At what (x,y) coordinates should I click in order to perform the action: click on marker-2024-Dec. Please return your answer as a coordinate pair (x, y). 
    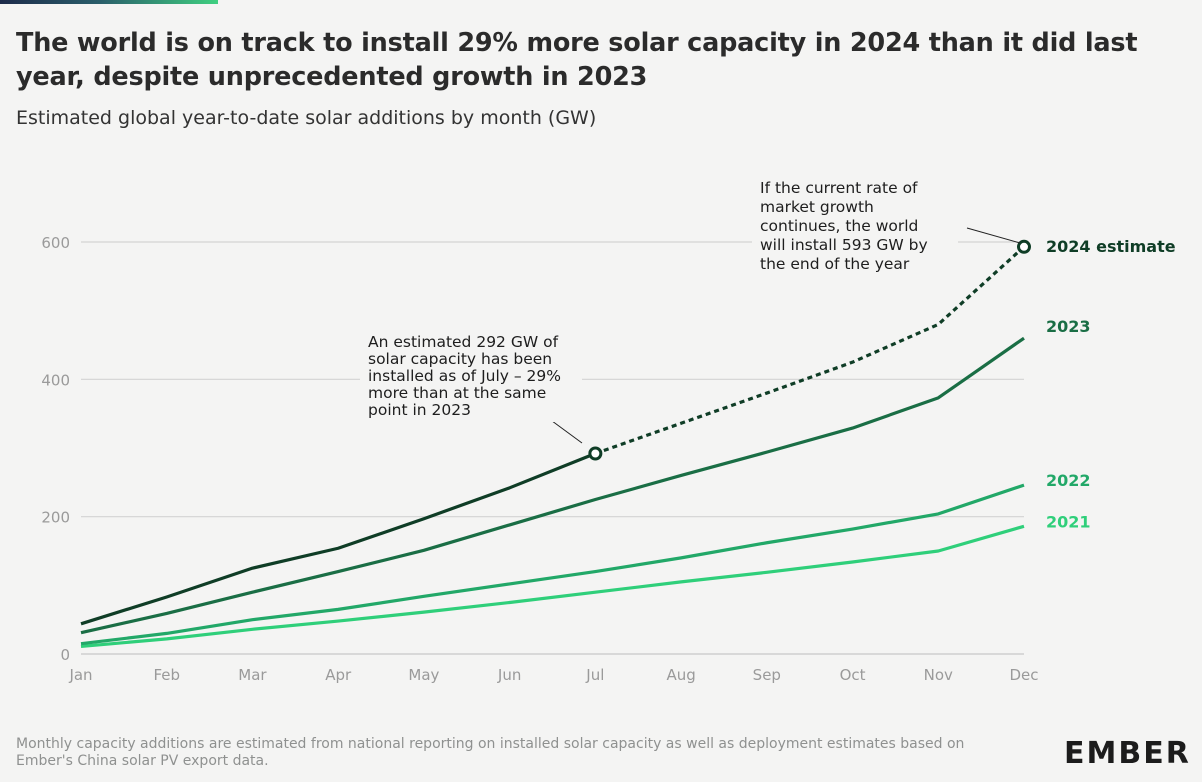
    Looking at the image, I should click on (1024, 246).